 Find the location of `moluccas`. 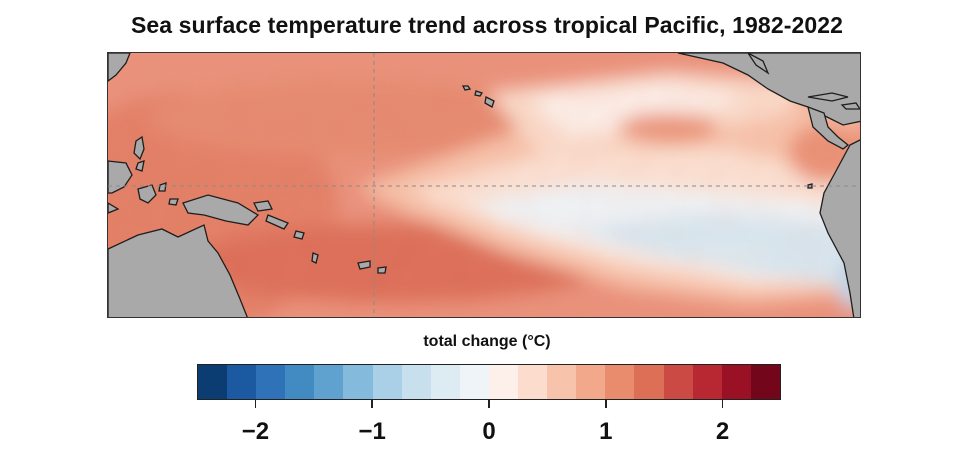

moluccas is located at coordinates (162, 187).